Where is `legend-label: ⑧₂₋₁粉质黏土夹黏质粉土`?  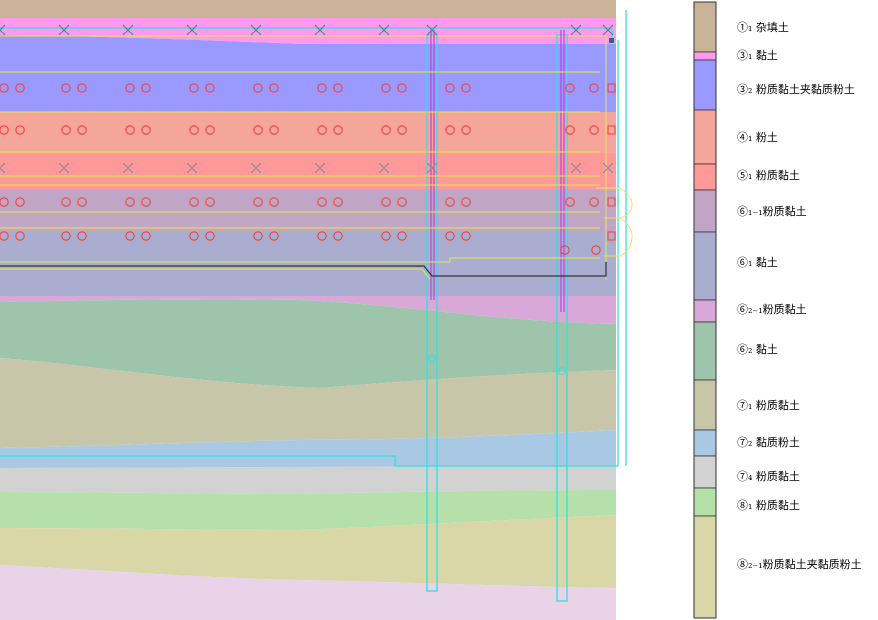 legend-label: ⑧₂₋₁粉质黏土夹黏质粉土 is located at coordinates (799, 564).